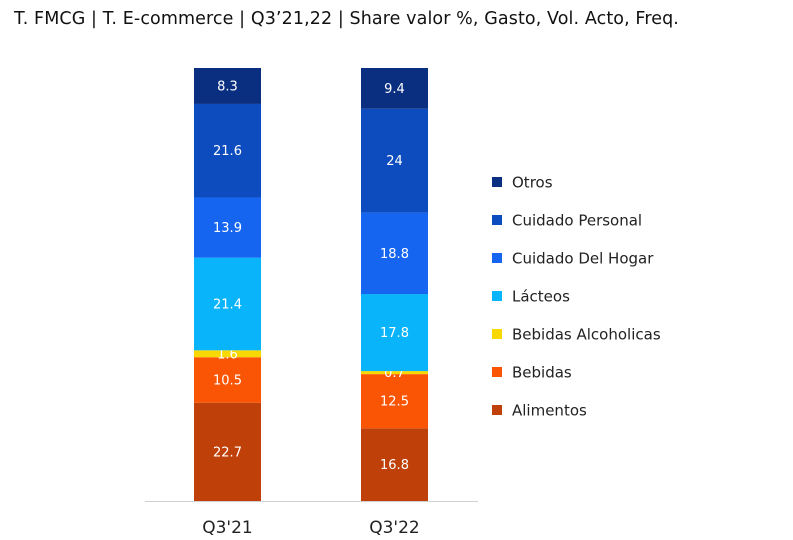  I want to click on data-label: 13.9, so click(227, 228).